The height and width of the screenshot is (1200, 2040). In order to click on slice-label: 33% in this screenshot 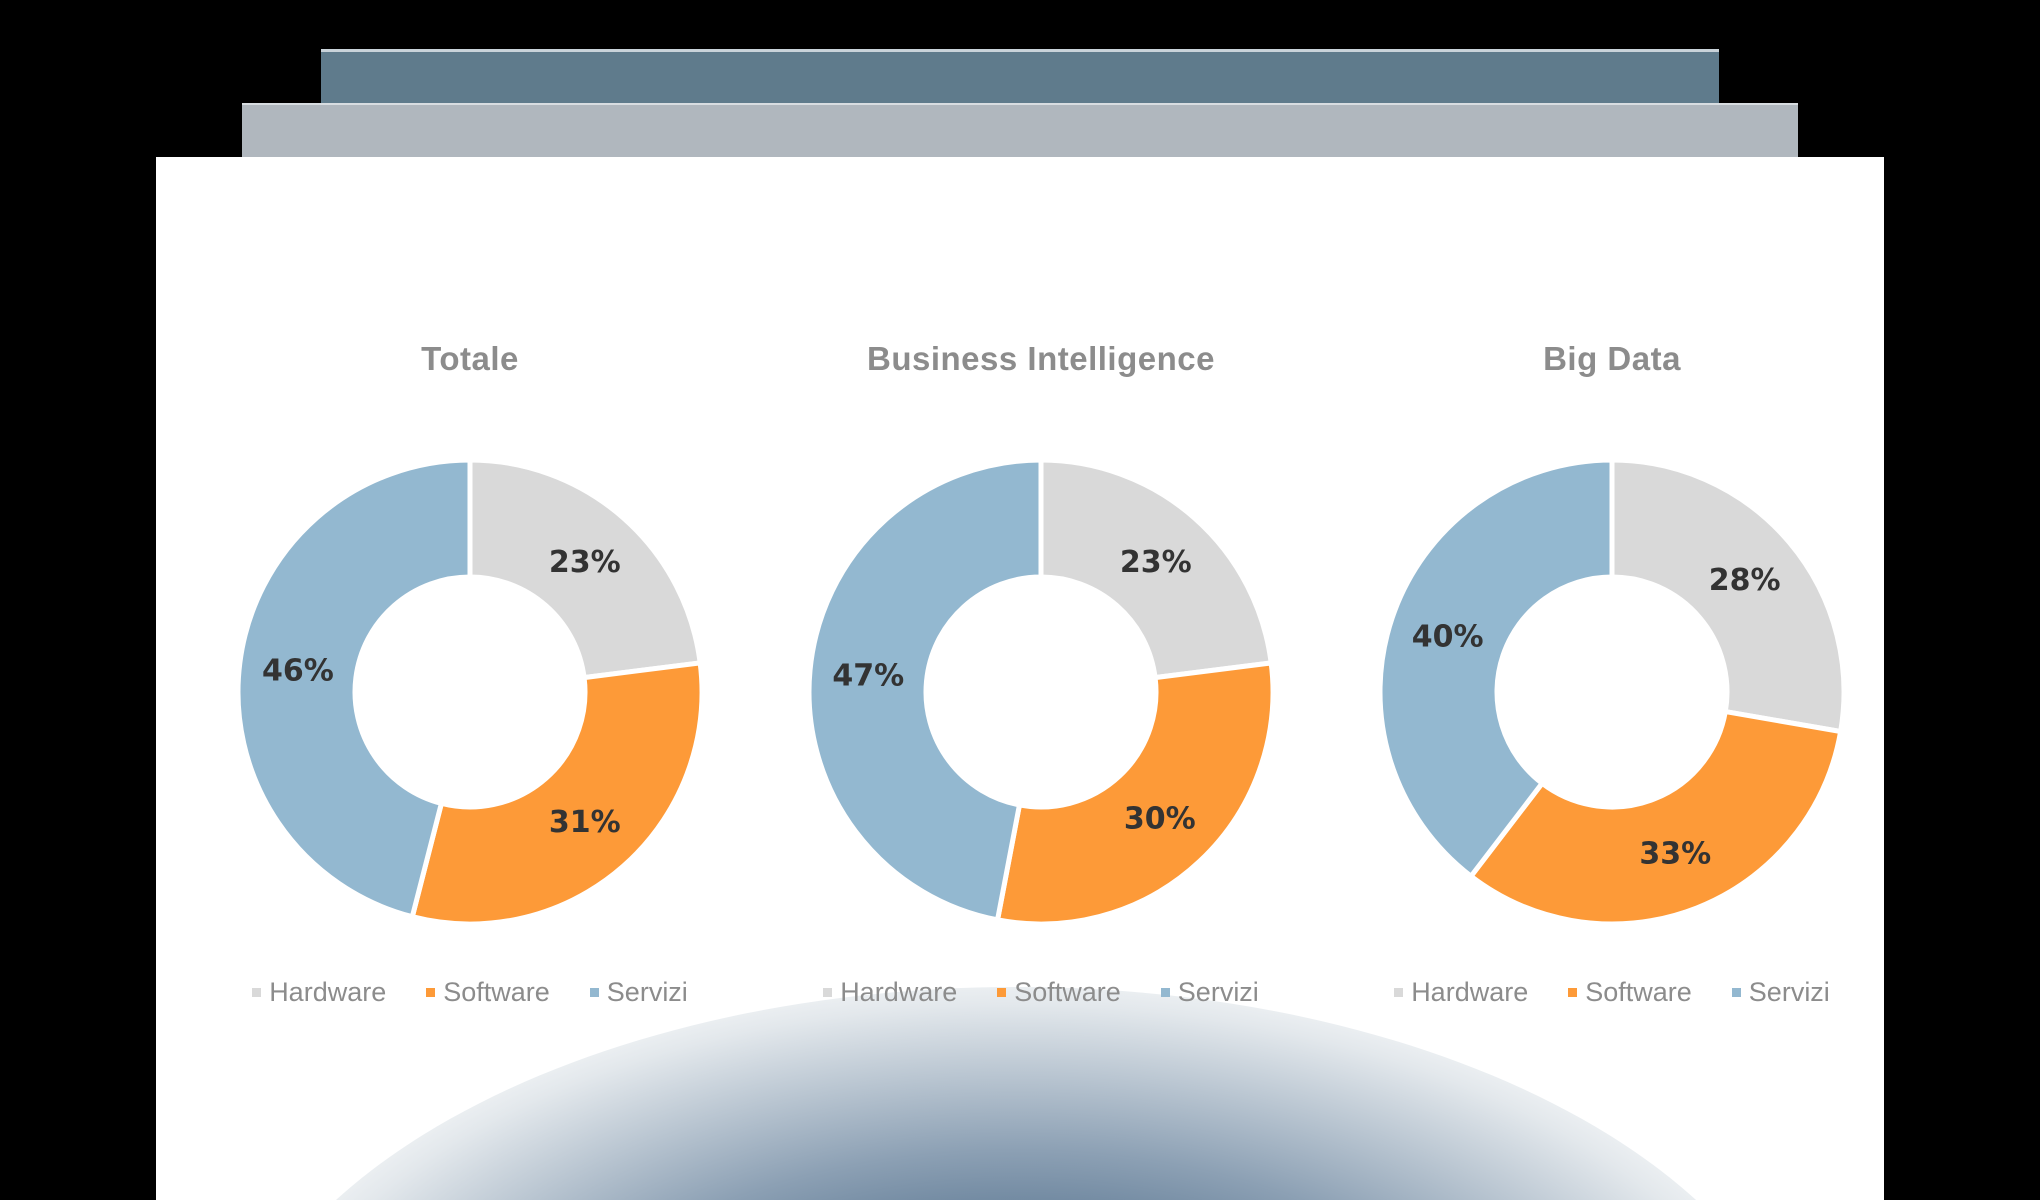, I will do `click(1675, 854)`.